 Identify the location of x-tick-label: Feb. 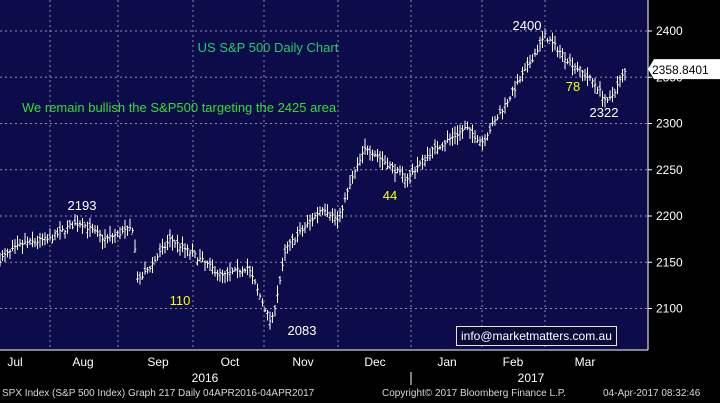
(513, 362).